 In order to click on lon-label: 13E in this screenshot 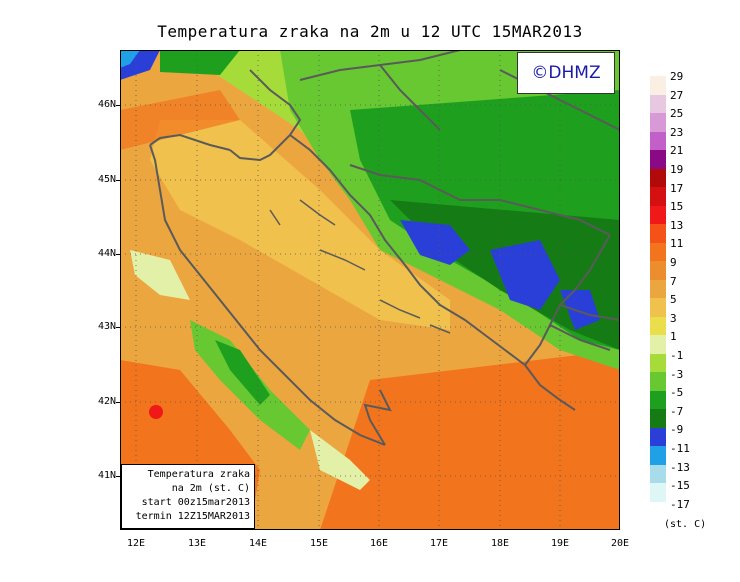, I will do `click(197, 543)`.